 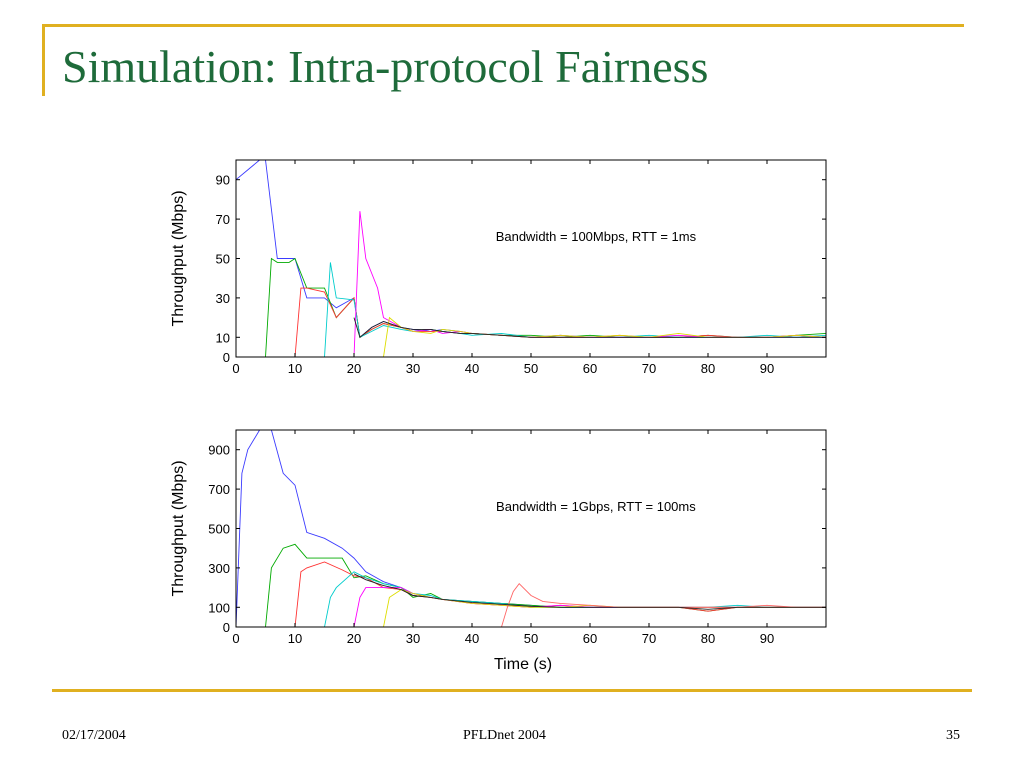 What do you see at coordinates (523, 664) in the screenshot?
I see `x-axis-label: Time (s)` at bounding box center [523, 664].